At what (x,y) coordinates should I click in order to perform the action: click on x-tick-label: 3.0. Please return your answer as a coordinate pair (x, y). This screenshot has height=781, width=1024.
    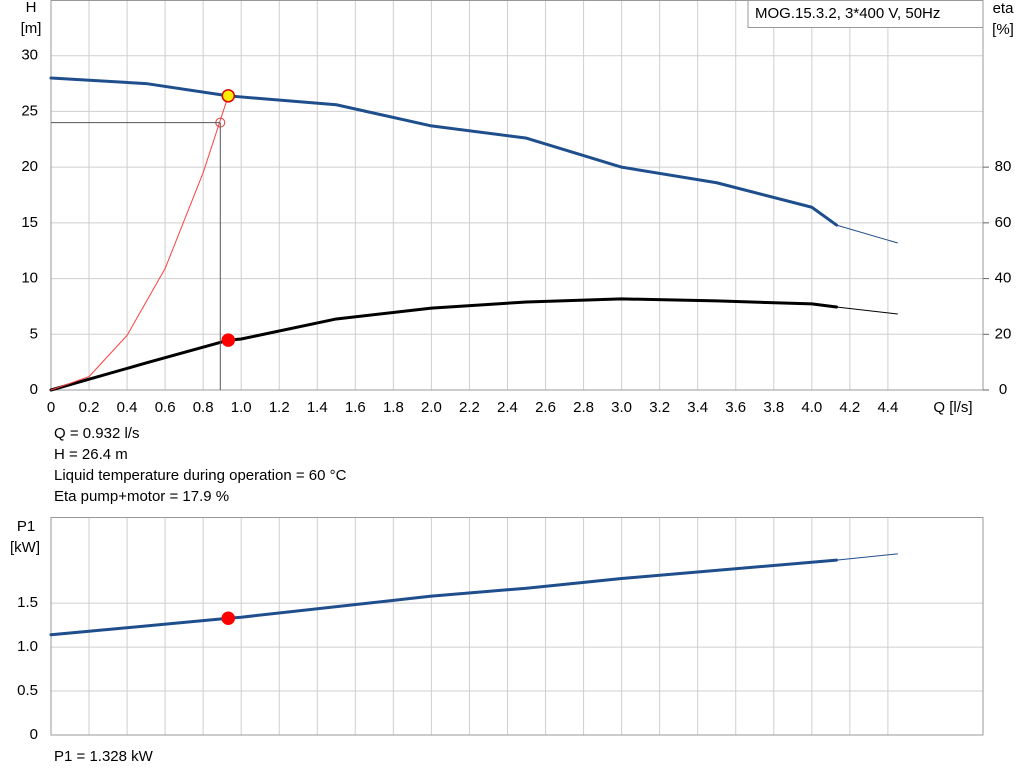
    Looking at the image, I should click on (621, 407).